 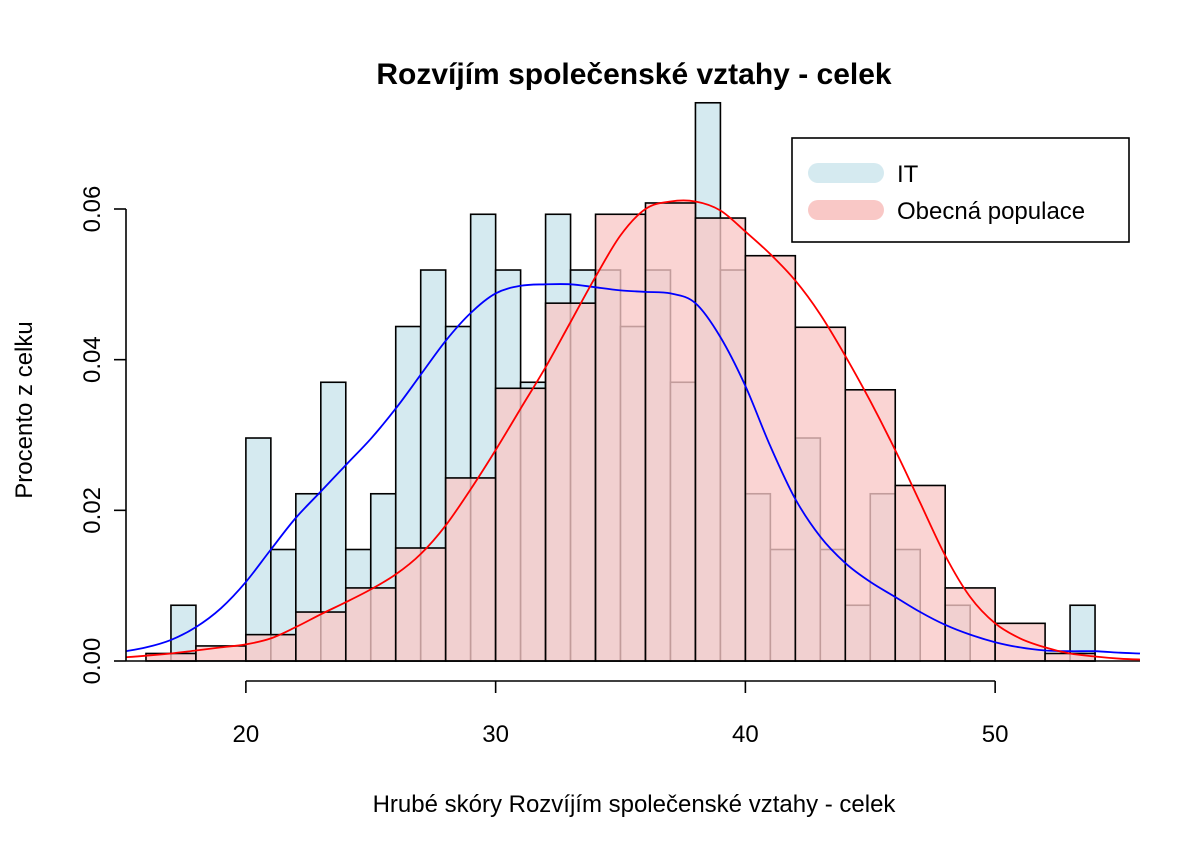 I want to click on y-tick-label-0: 0.00, so click(x=92, y=661).